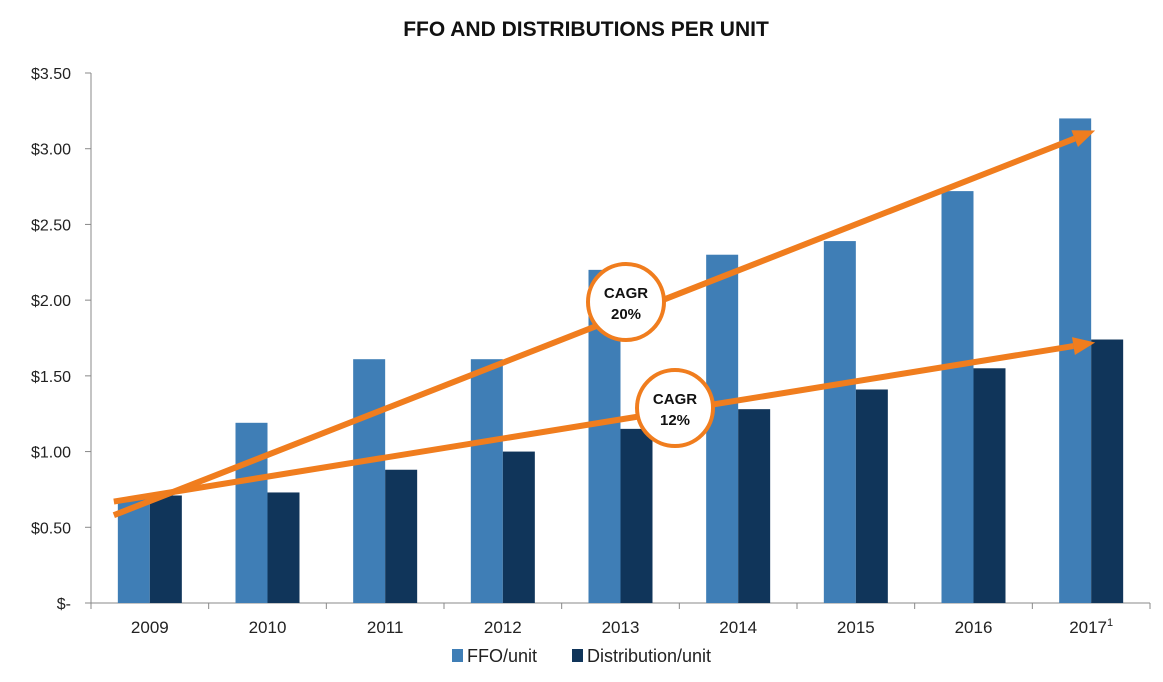 Image resolution: width=1163 pixels, height=682 pixels. What do you see at coordinates (626, 314) in the screenshot?
I see `cagr-value: 20%` at bounding box center [626, 314].